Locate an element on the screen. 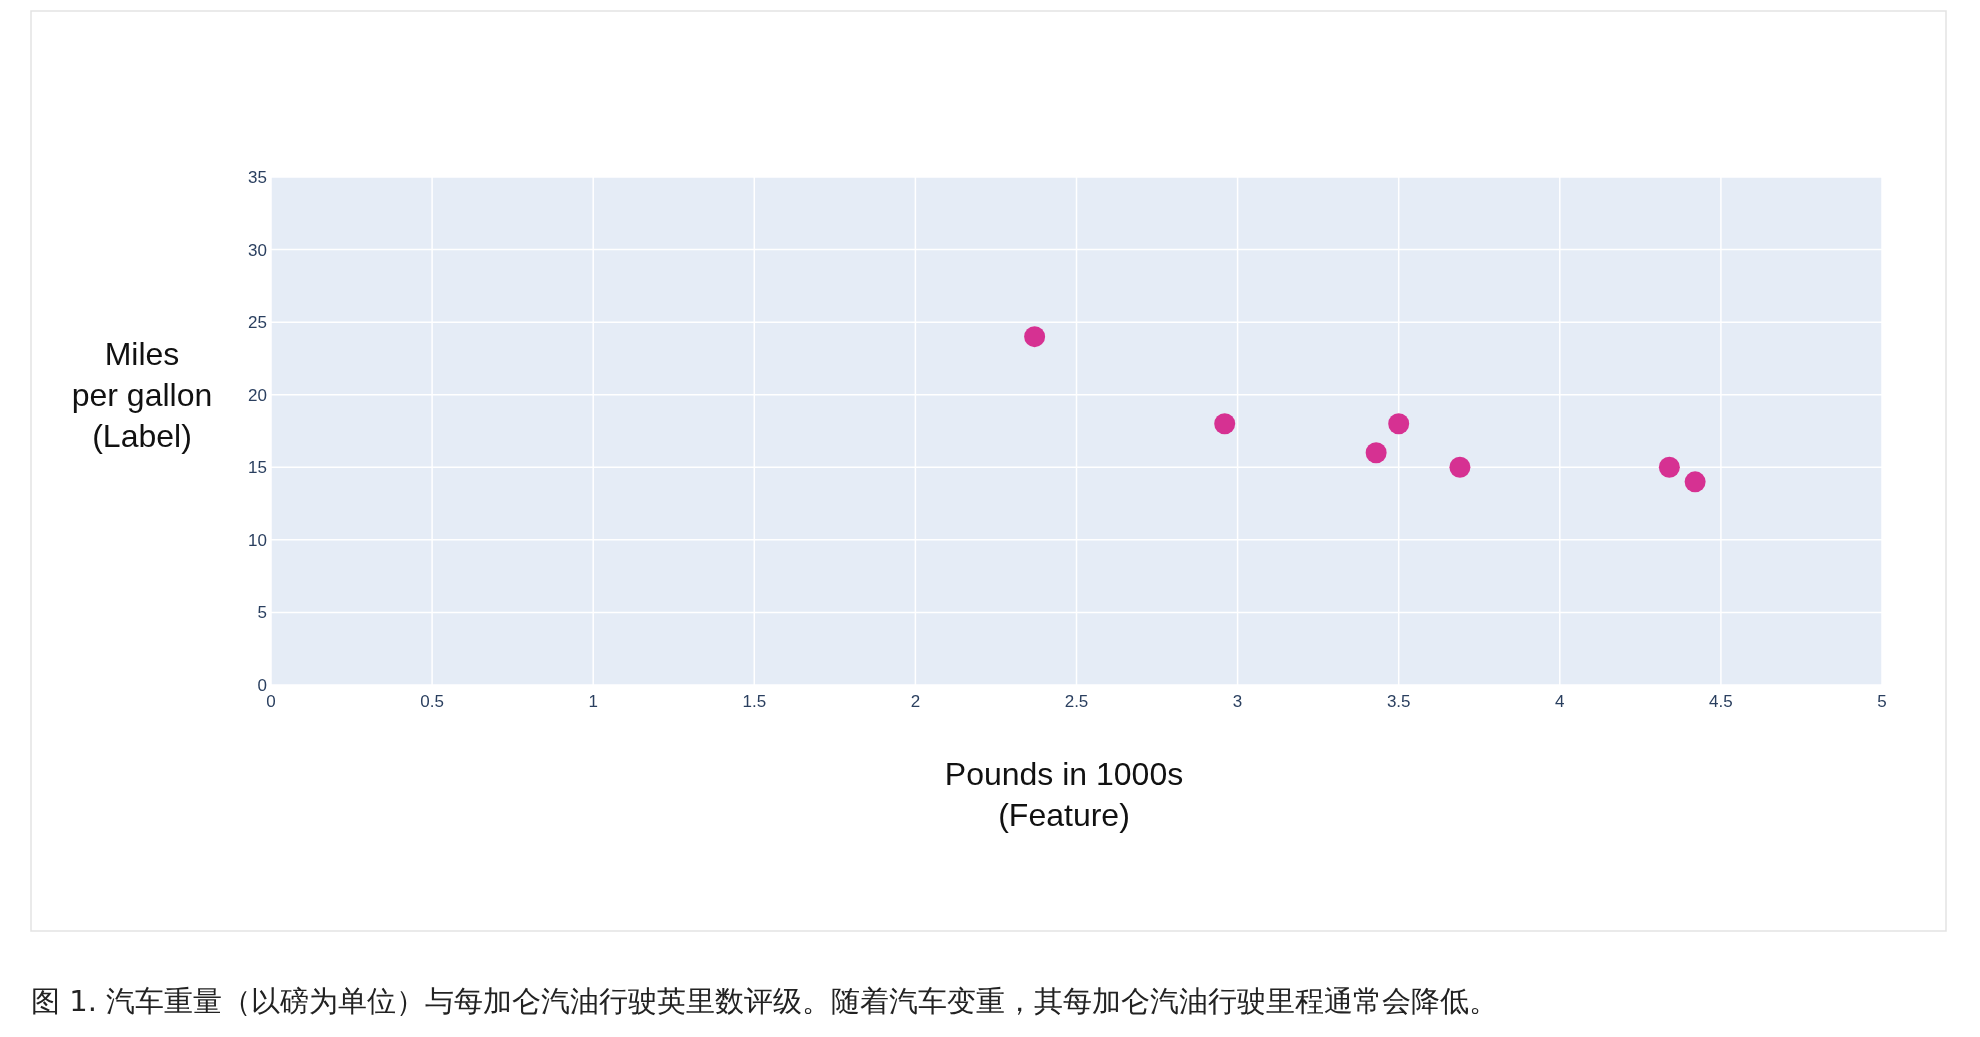  y-axis-title: Miles per gallon (Label) is located at coordinates (142, 395).